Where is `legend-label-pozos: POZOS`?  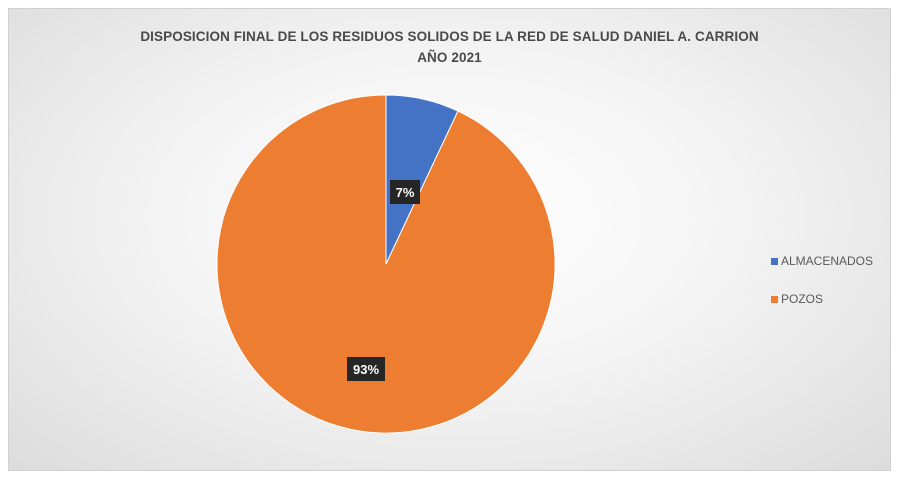 legend-label-pozos: POZOS is located at coordinates (802, 299).